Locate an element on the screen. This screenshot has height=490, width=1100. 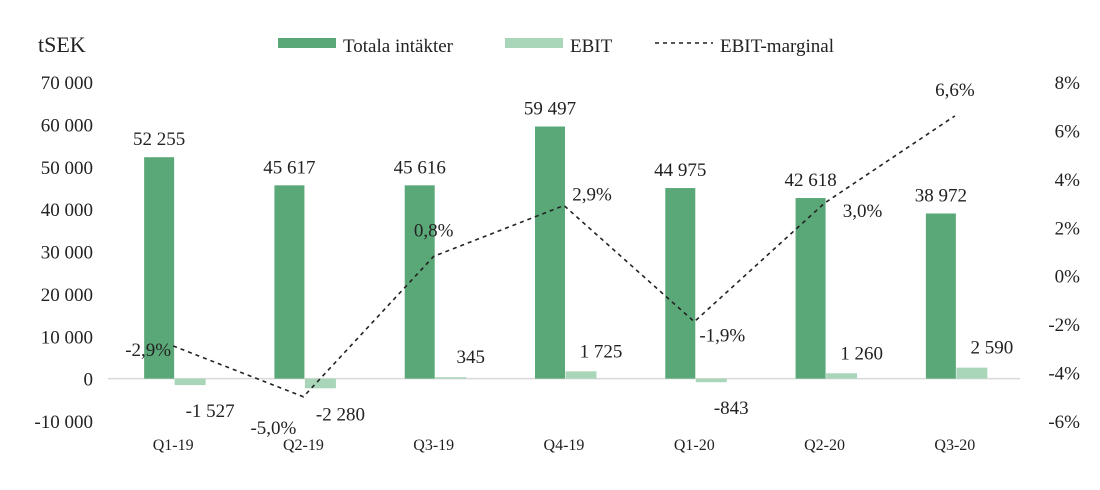
ebit-data-label: -843 is located at coordinates (731, 408).